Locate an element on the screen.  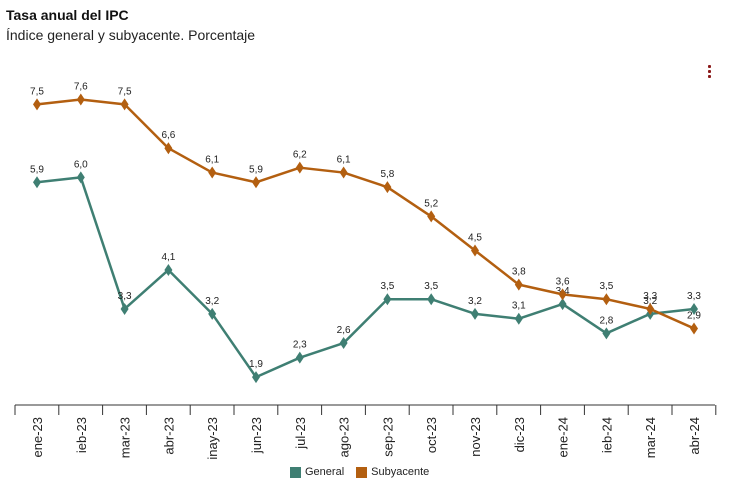
x-tick-label: ieb-24 is located at coordinates (606, 435).